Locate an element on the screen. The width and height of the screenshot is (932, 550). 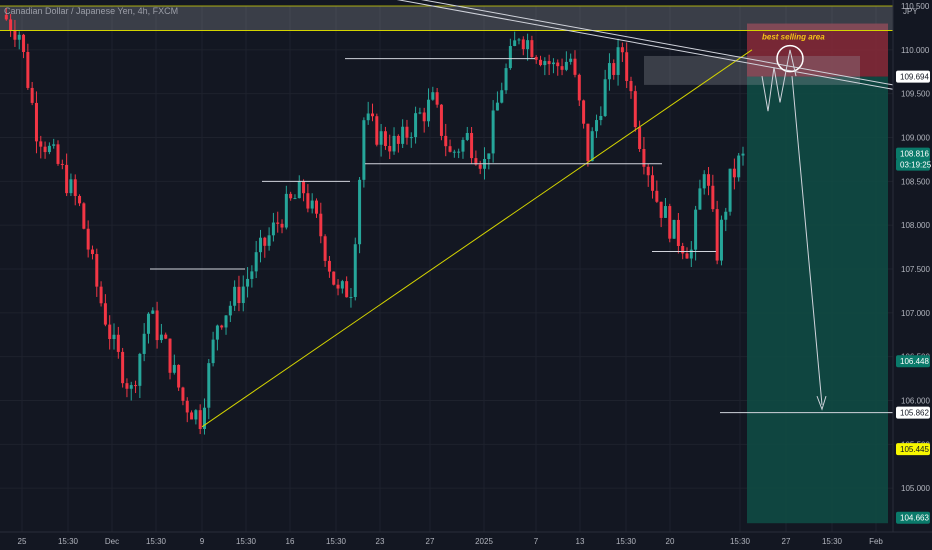
target-zone is located at coordinates (817, 300).